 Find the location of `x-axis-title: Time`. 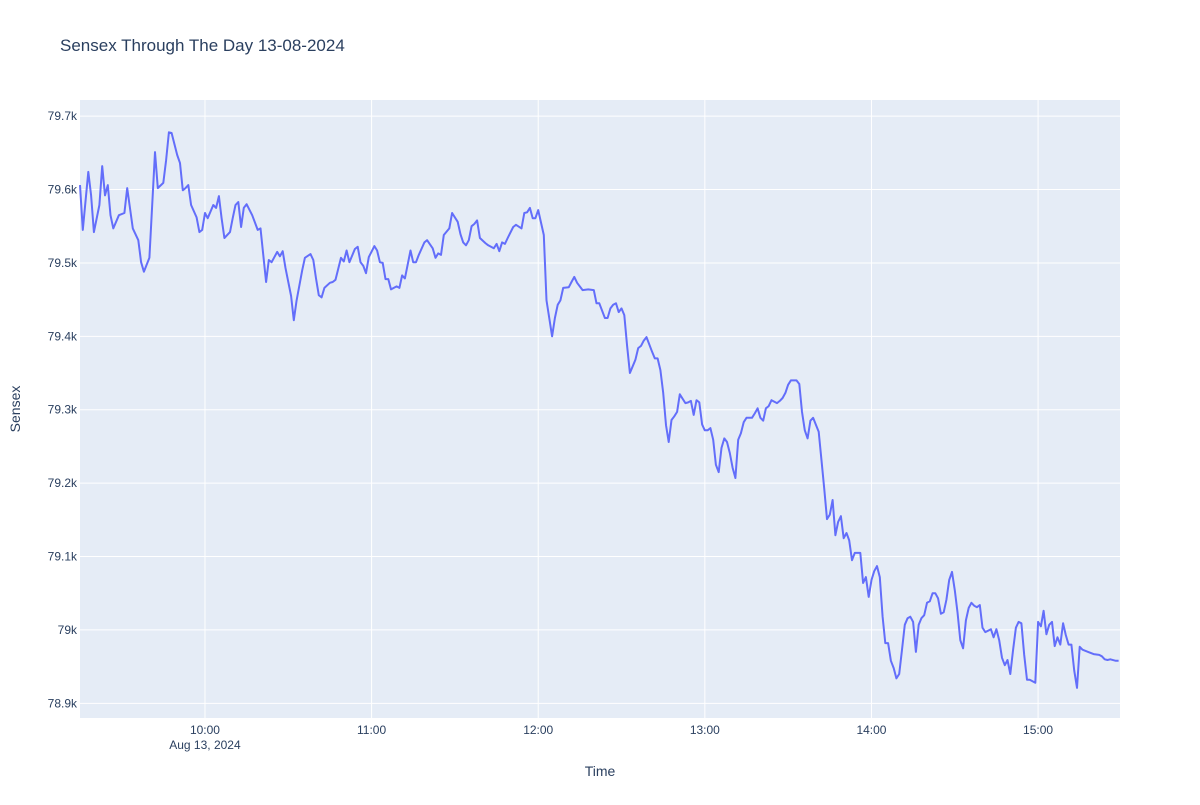

x-axis-title: Time is located at coordinates (600, 771).